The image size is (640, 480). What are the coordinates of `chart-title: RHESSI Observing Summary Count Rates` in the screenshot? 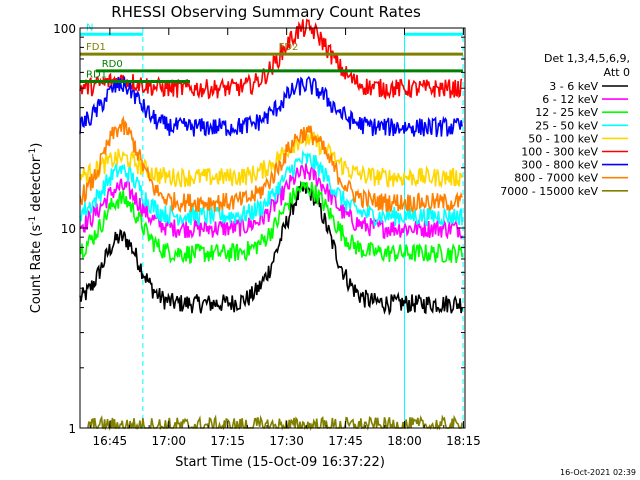 It's located at (266, 12).